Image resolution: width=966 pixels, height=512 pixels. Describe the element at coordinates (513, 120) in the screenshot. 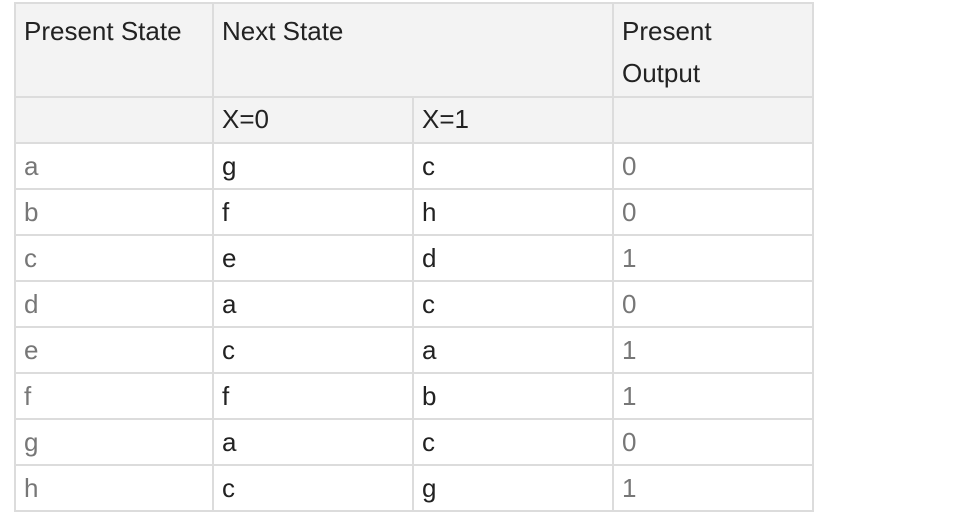

I see `x1-subheader: X=1` at that location.